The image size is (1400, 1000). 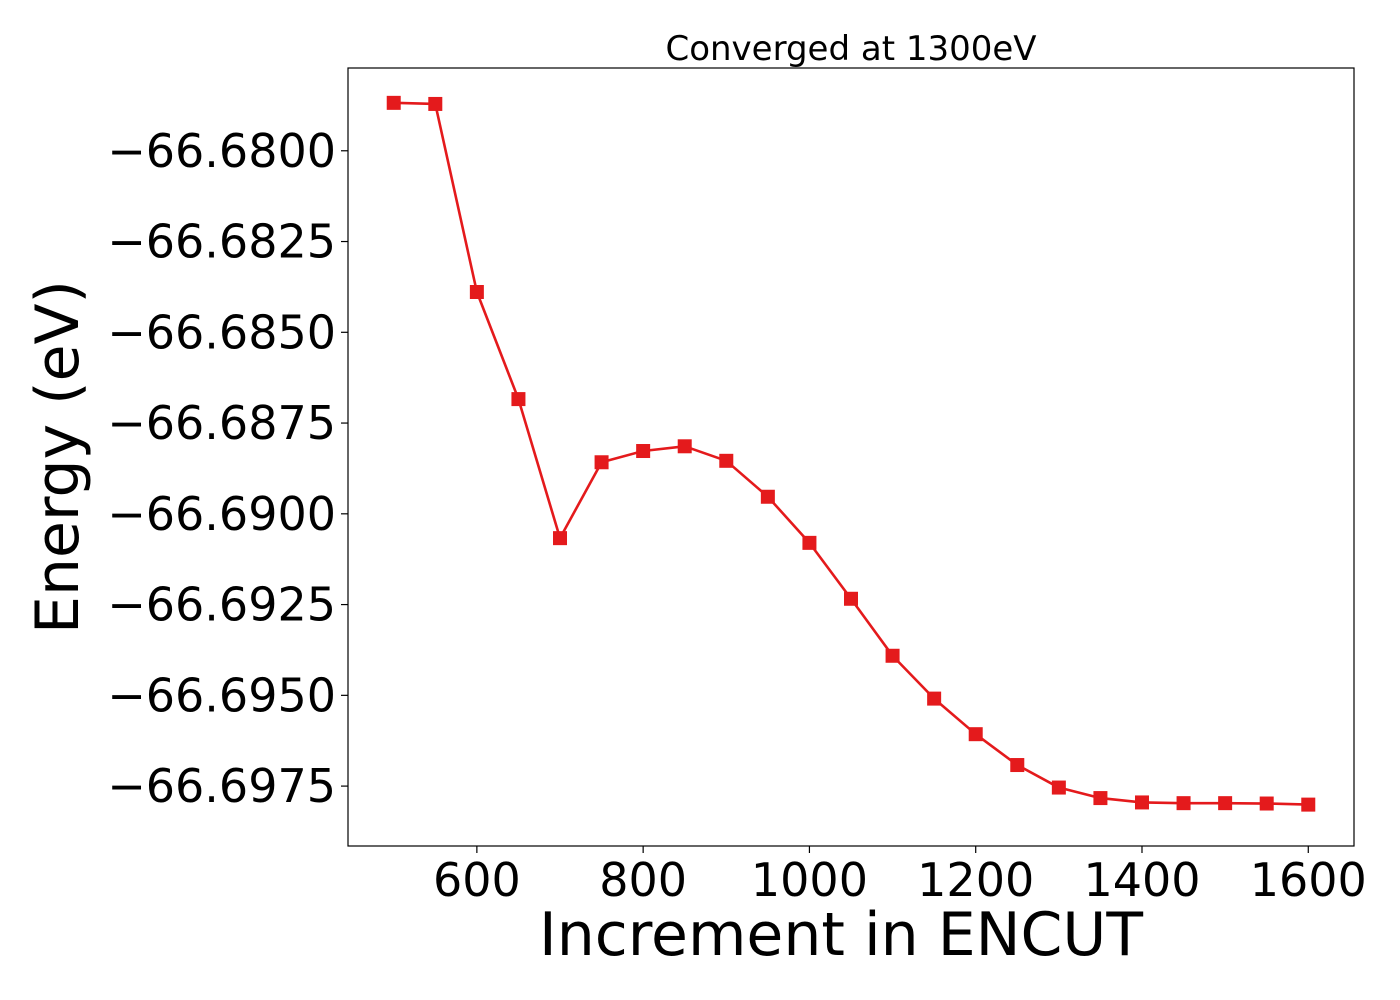 I want to click on y-tick-label: −66.6800, so click(x=221, y=151).